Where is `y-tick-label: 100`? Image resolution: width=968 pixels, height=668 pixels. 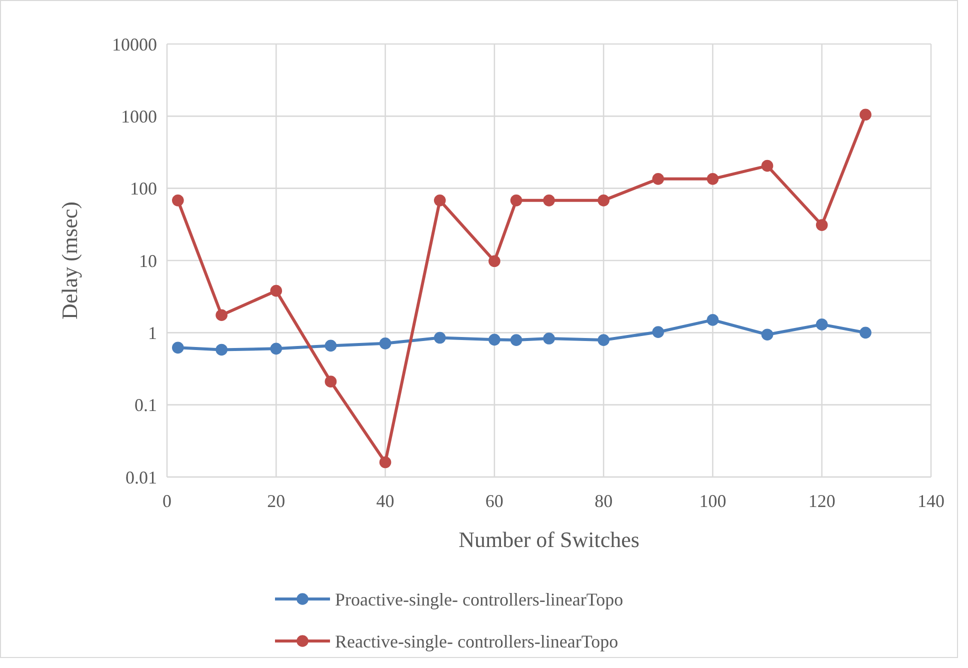 y-tick-label: 100 is located at coordinates (143, 188).